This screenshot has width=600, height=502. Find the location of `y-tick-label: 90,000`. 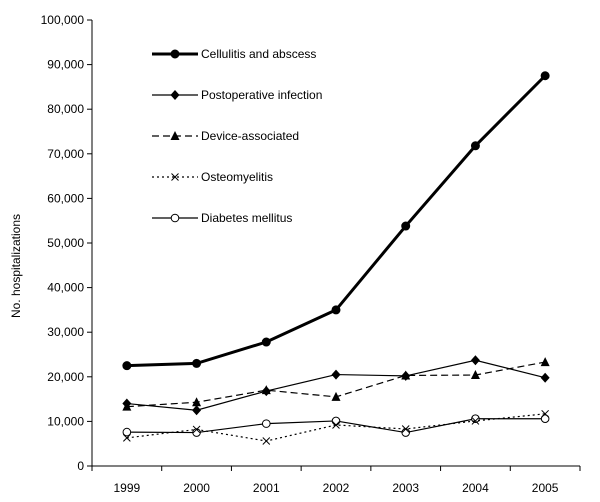

y-tick-label: 90,000 is located at coordinates (65, 65).